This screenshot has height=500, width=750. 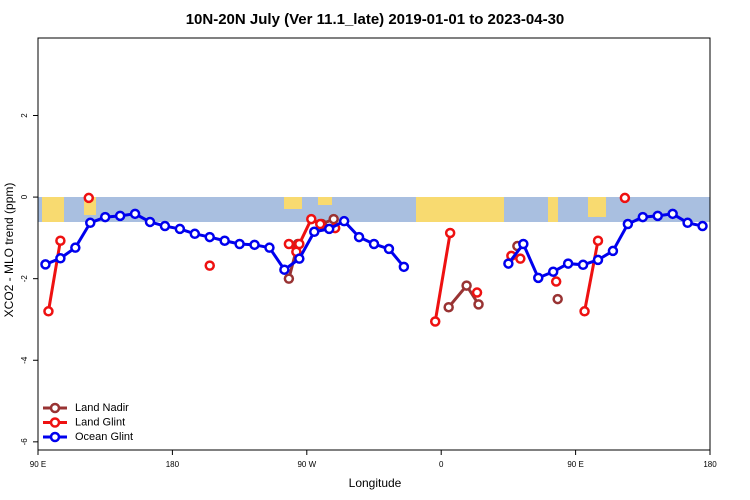 I want to click on map-strip, so click(x=374, y=209).